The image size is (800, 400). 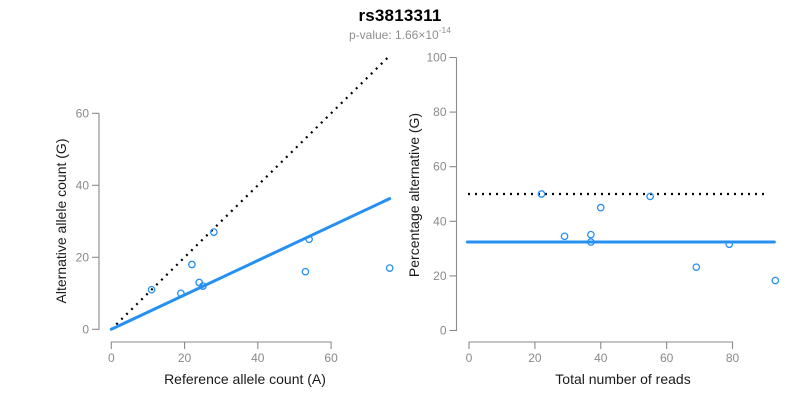 What do you see at coordinates (245, 379) in the screenshot?
I see `x-axis-title: Reference allele count (A)` at bounding box center [245, 379].